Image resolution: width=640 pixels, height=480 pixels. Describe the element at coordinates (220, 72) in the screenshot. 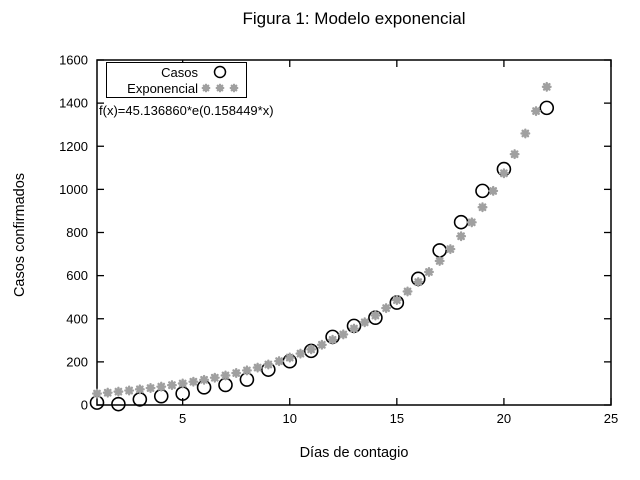

I see `open-circle-marker-icon` at that location.